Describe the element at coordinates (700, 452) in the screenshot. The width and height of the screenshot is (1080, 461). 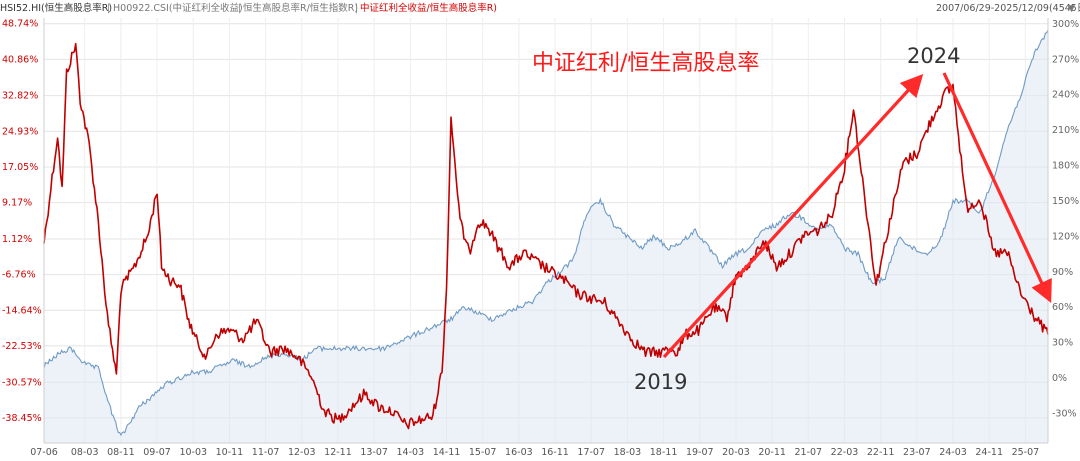
I see `x-tick-label: 19-07` at that location.